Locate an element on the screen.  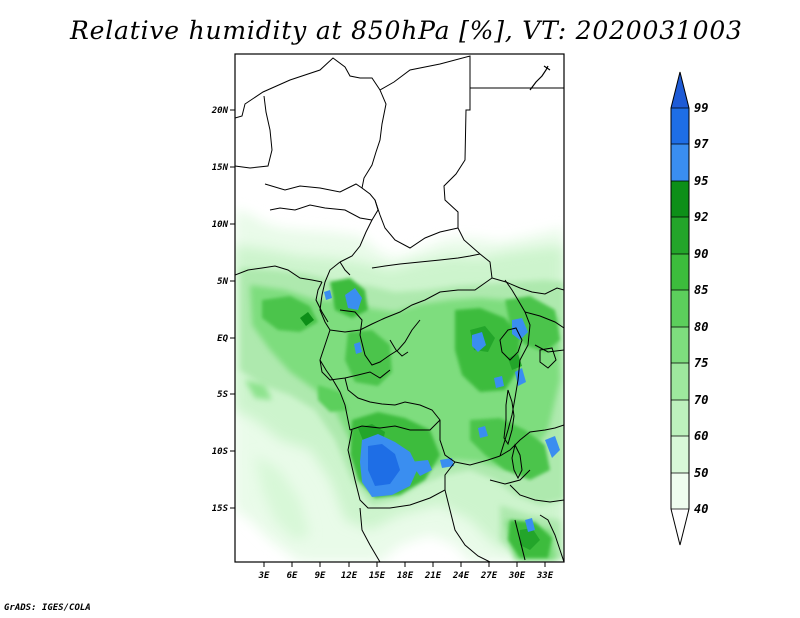
lon-label-33e: 33E is located at coordinates (545, 576).